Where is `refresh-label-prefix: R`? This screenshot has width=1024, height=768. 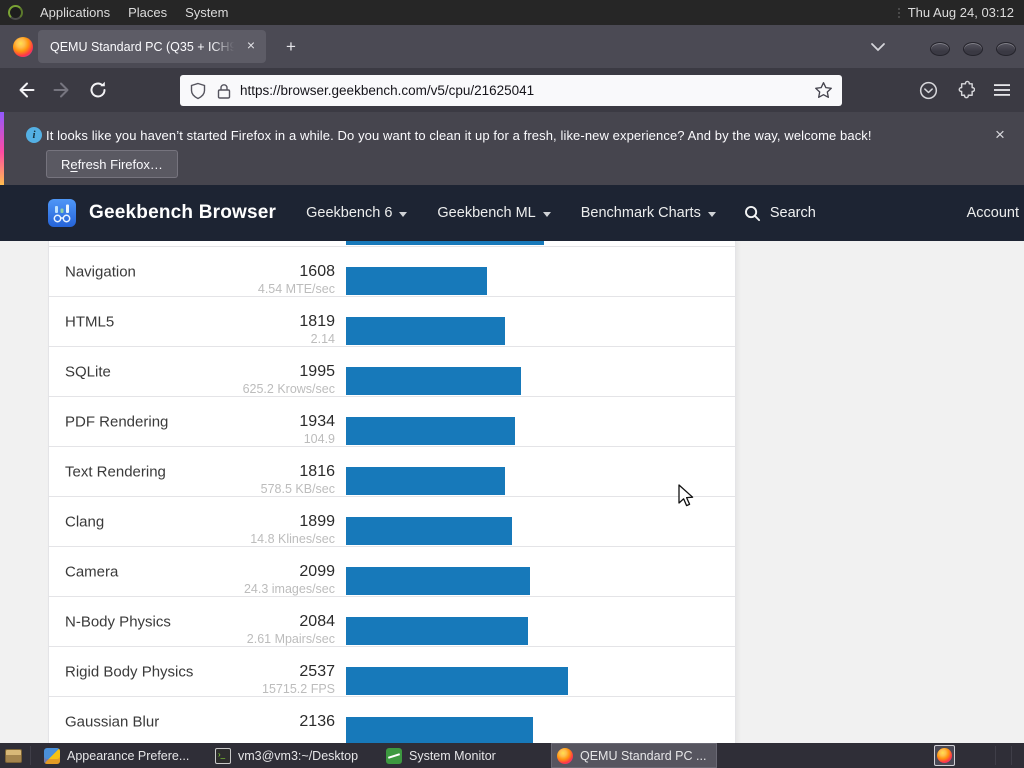 refresh-label-prefix: R is located at coordinates (66, 164).